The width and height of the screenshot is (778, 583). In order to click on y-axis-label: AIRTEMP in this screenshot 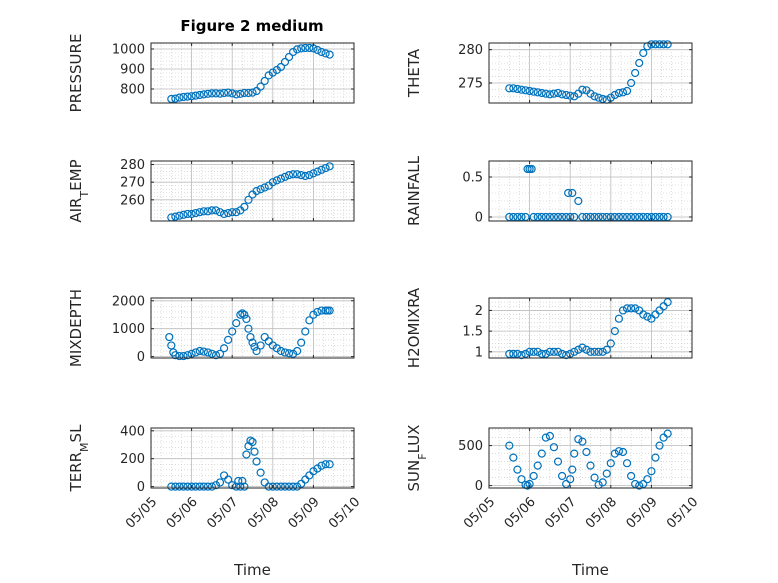, I will do `click(79, 190)`.